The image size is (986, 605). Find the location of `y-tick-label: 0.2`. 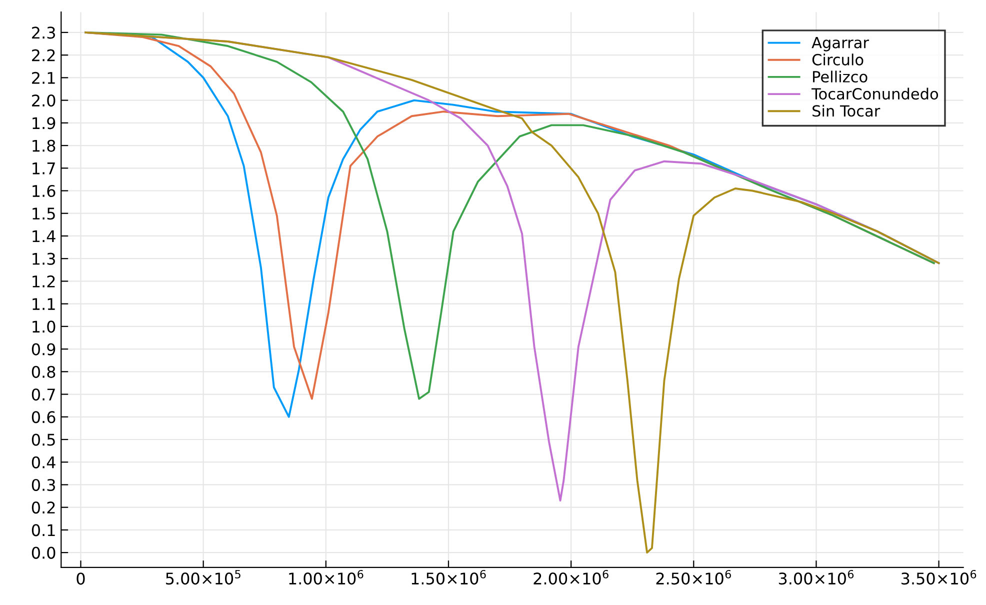

y-tick-label: 0.2 is located at coordinates (43, 508).